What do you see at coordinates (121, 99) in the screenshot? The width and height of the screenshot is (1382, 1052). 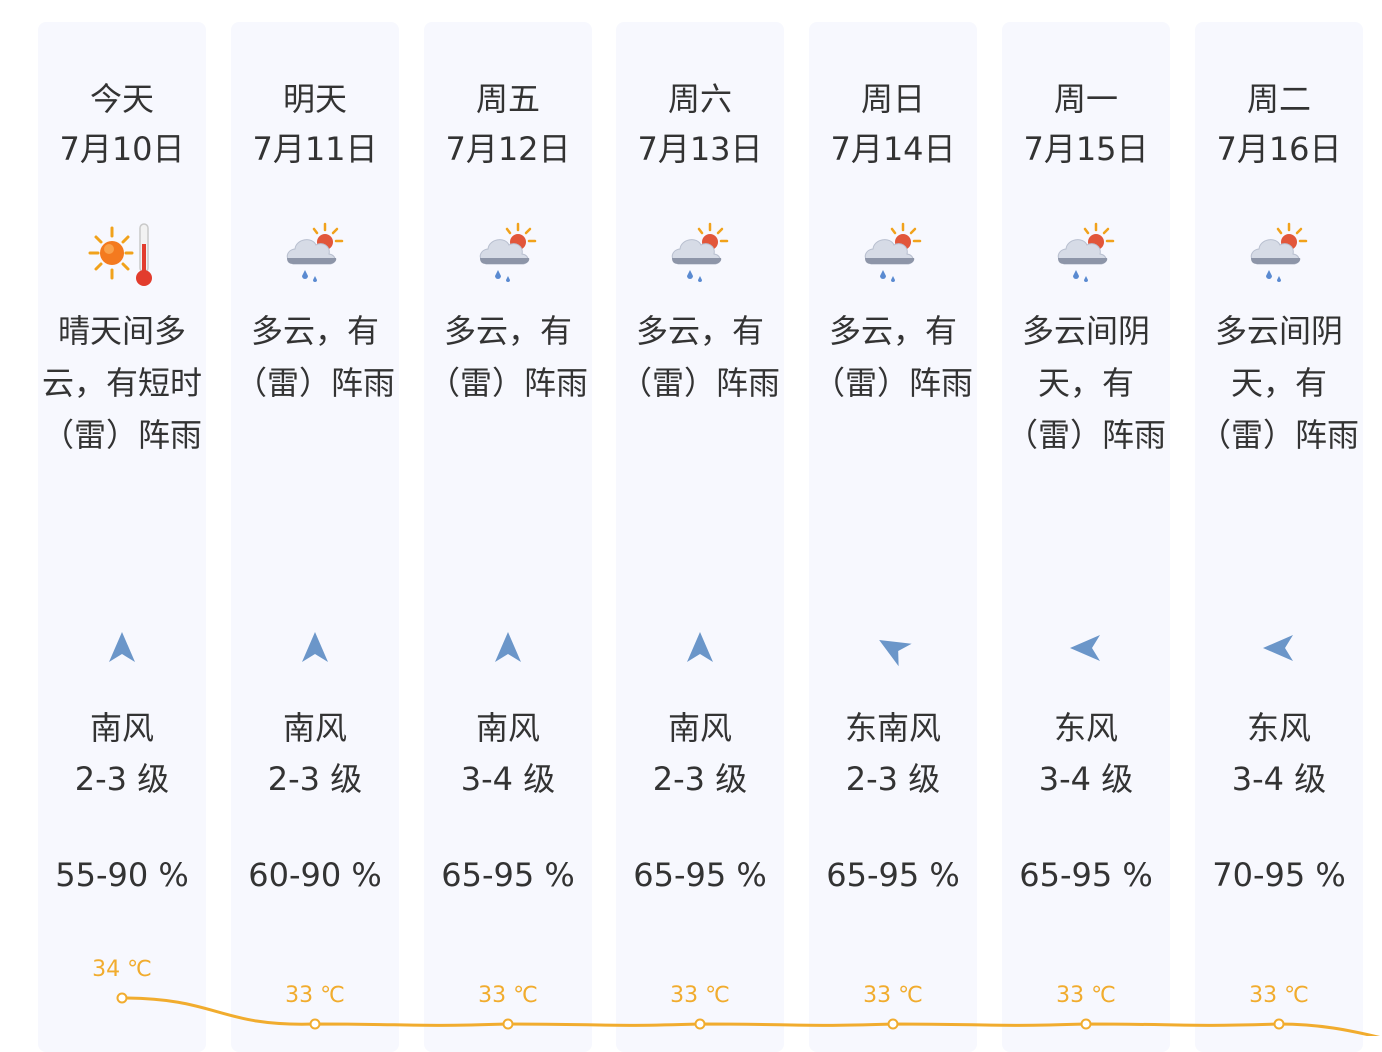 I see `day-name: 今天` at bounding box center [121, 99].